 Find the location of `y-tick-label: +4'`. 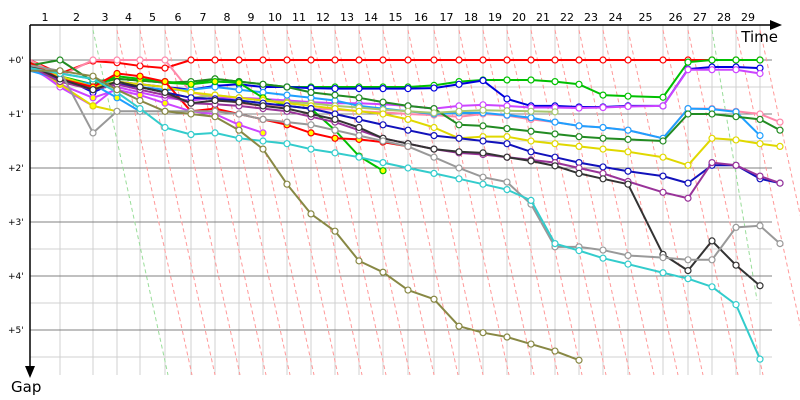

y-tick-label: +4' is located at coordinates (16, 277).